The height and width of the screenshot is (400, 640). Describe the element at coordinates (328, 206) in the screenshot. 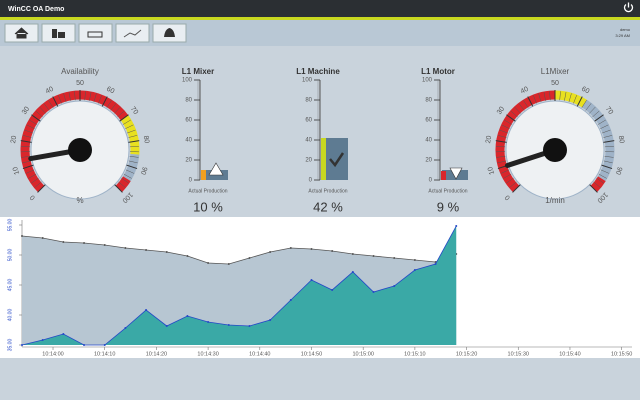

I see `bar-gauge-value: 42 %` at that location.